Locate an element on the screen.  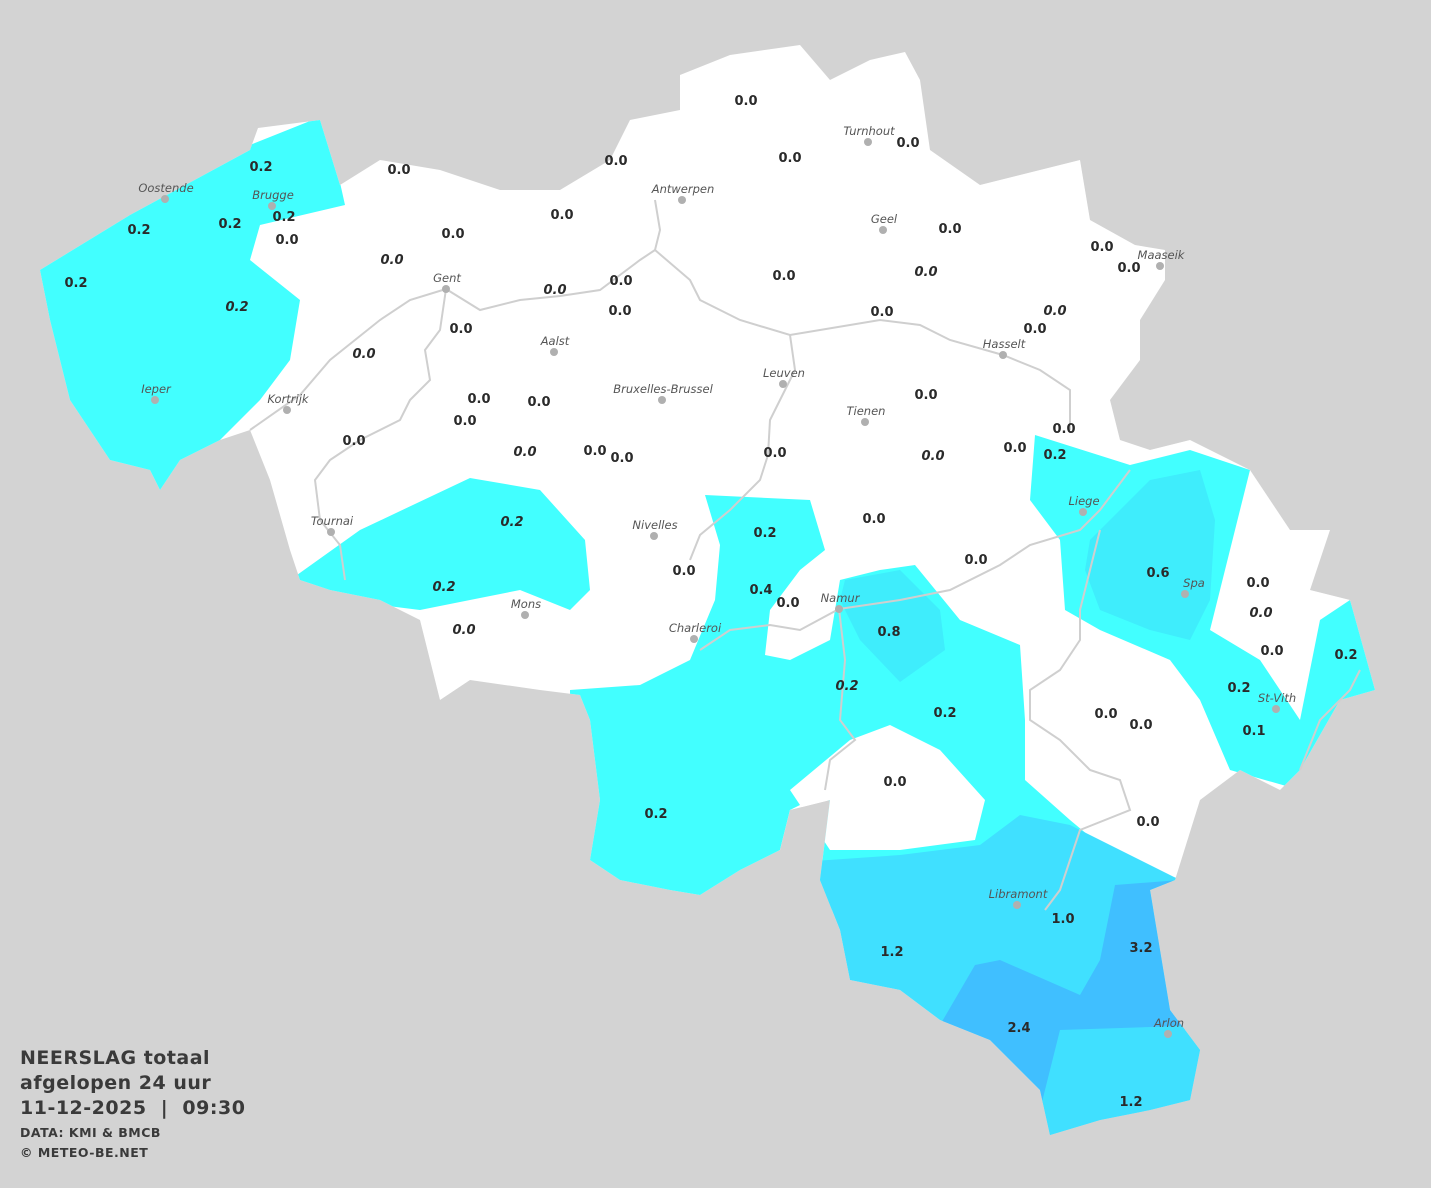
city-label: Libramont is located at coordinates (1018, 894).